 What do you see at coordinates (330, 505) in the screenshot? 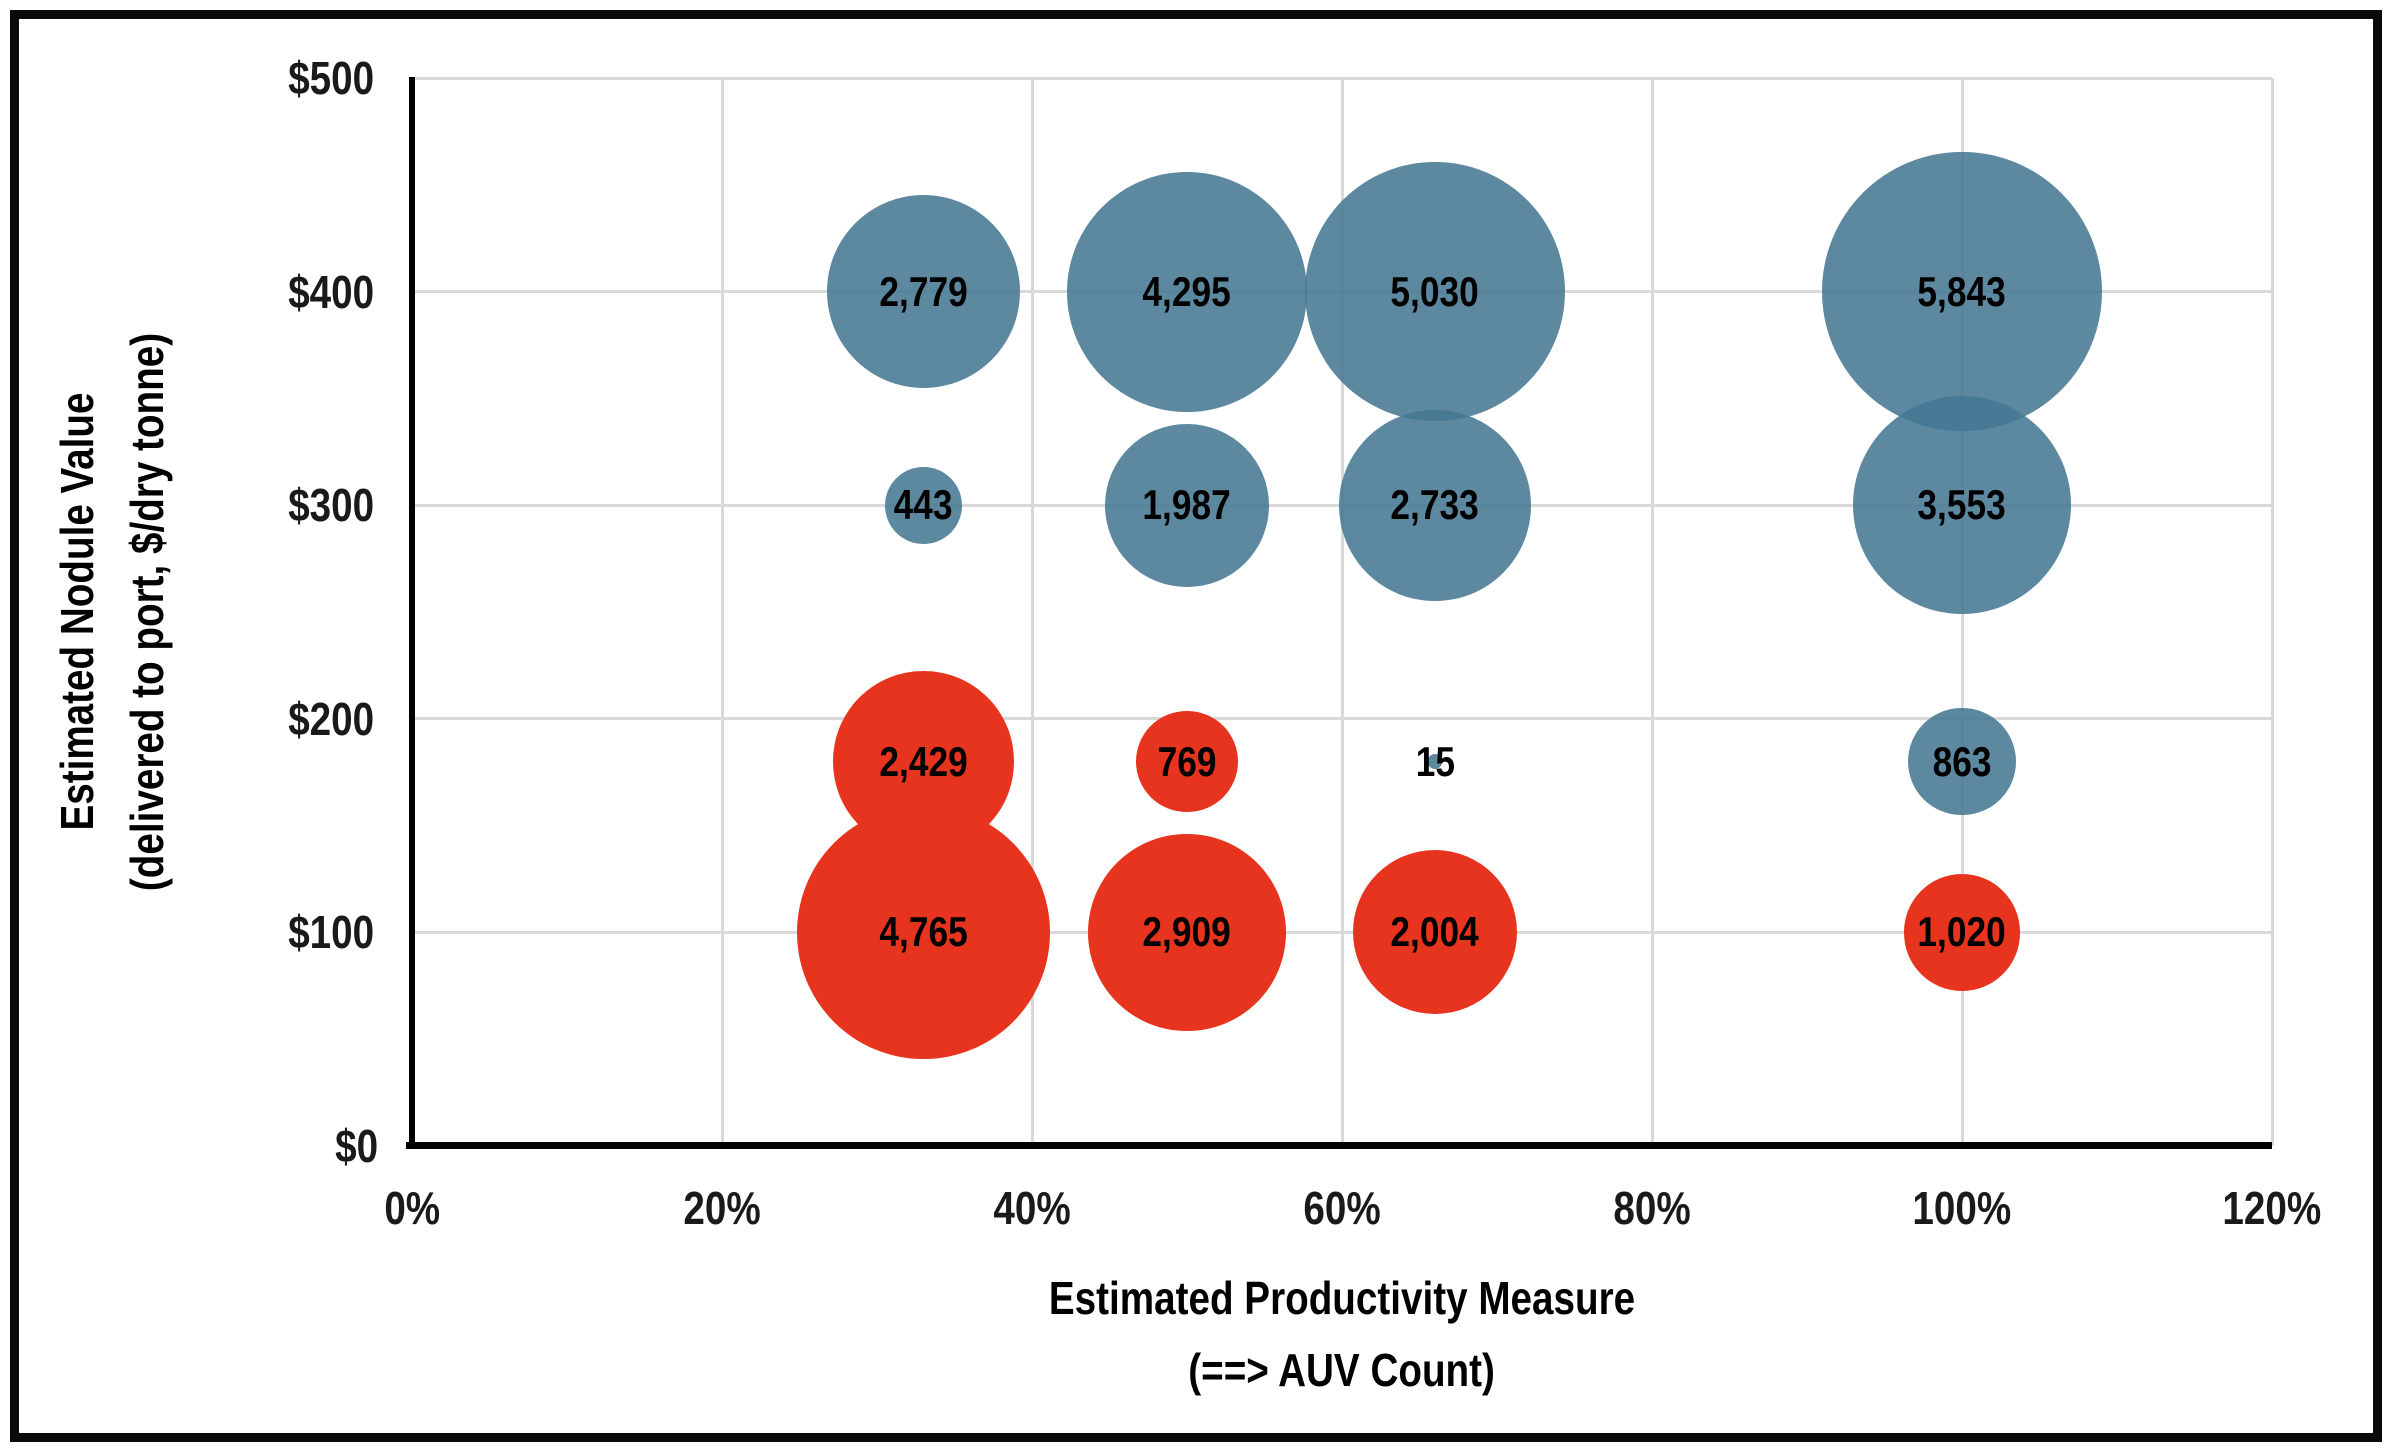
I see `y-tick-300: $300` at bounding box center [330, 505].